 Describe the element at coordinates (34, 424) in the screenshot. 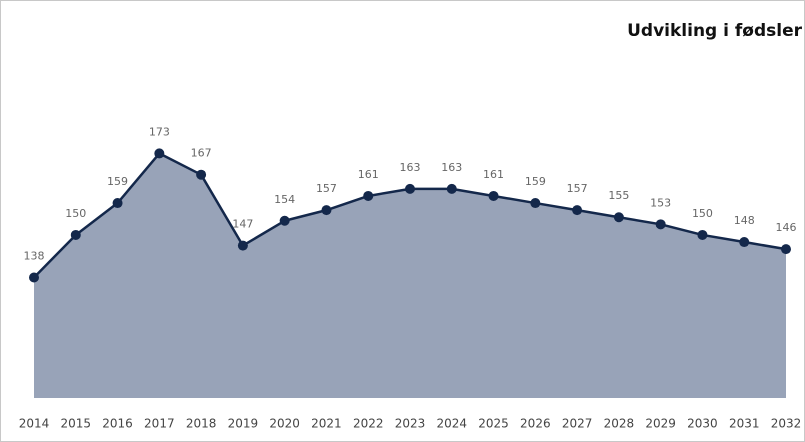

I see `x-tick-label: 2014` at that location.